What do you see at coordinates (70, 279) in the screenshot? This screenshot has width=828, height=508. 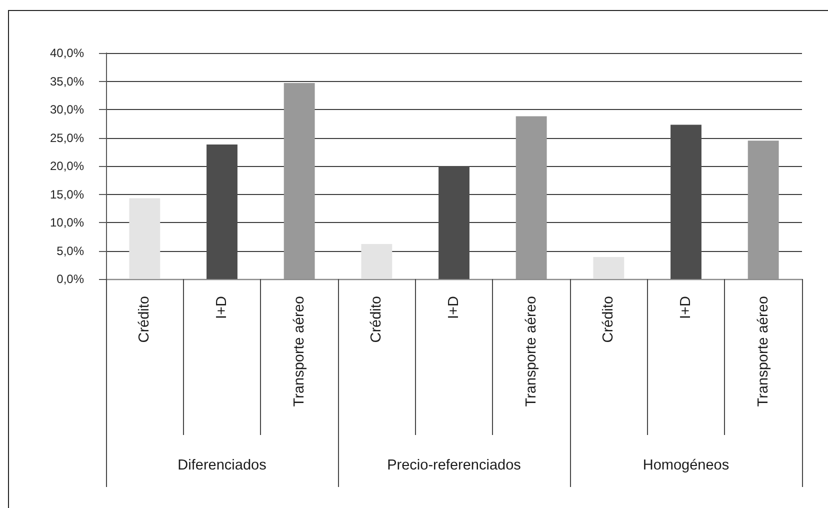 I see `y-tick-label: 0,0%` at bounding box center [70, 279].